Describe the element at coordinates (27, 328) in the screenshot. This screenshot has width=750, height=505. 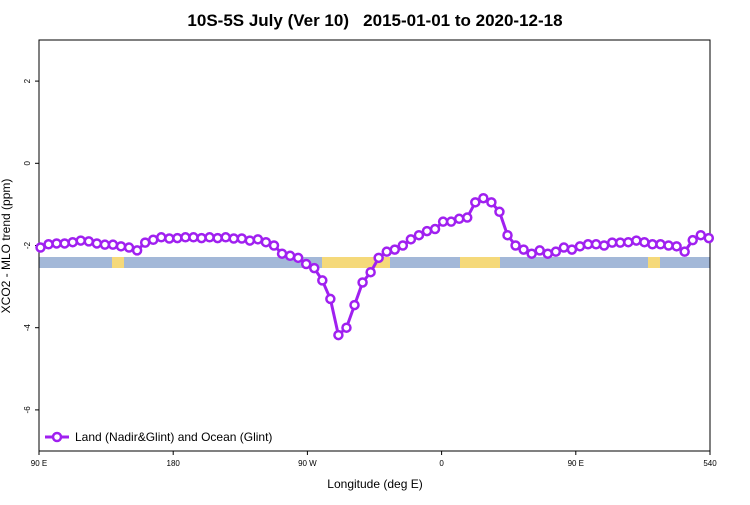
I see `y-tick-label: -4` at that location.